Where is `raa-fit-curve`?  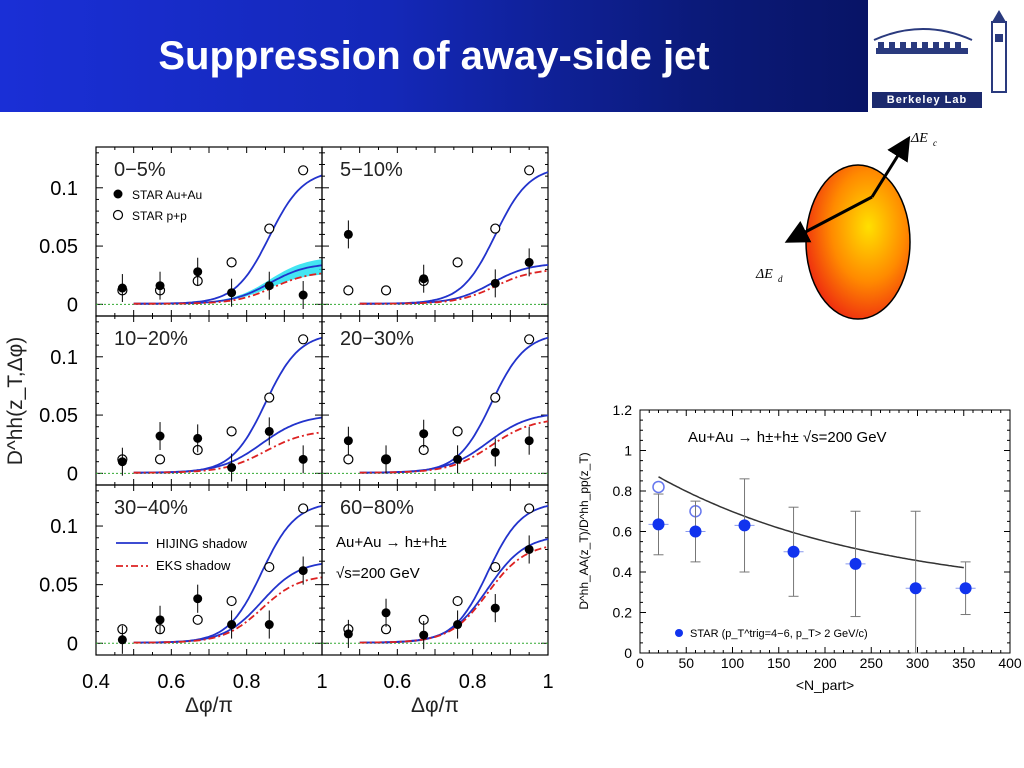
raa-fit-curve is located at coordinates (811, 522).